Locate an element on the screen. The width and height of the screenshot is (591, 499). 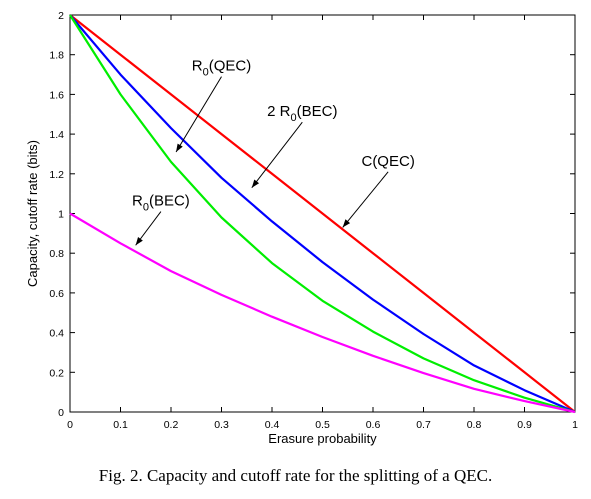
annotation-label: R0(QEC) is located at coordinates (221, 68).